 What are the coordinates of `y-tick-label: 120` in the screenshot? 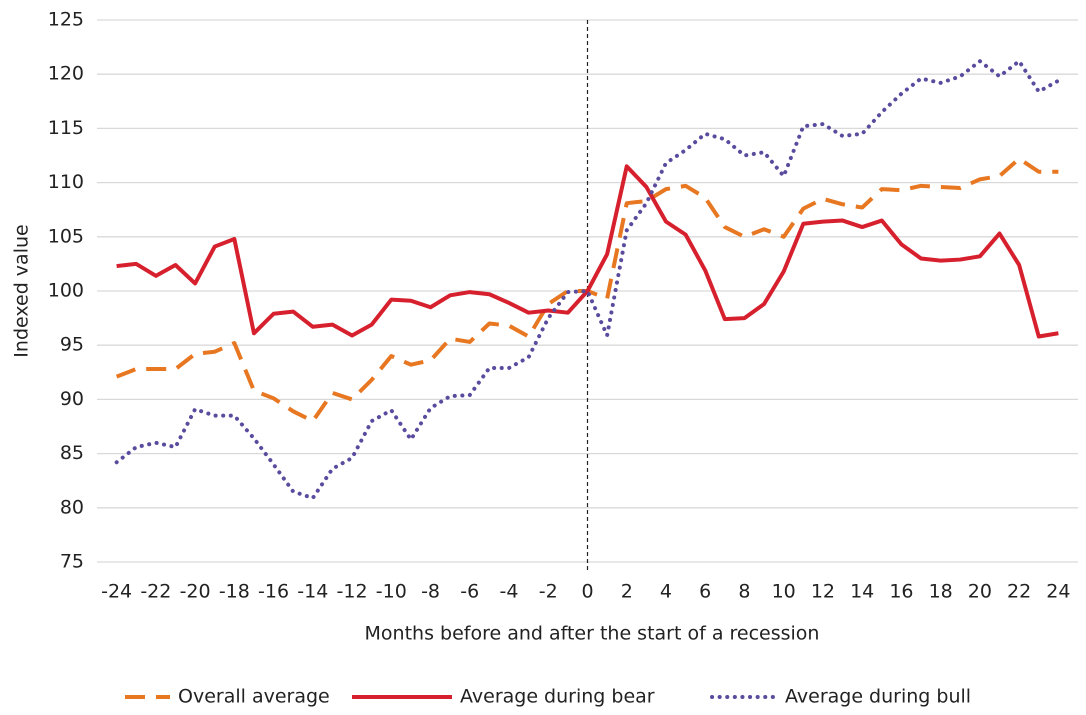 It's located at (66, 74).